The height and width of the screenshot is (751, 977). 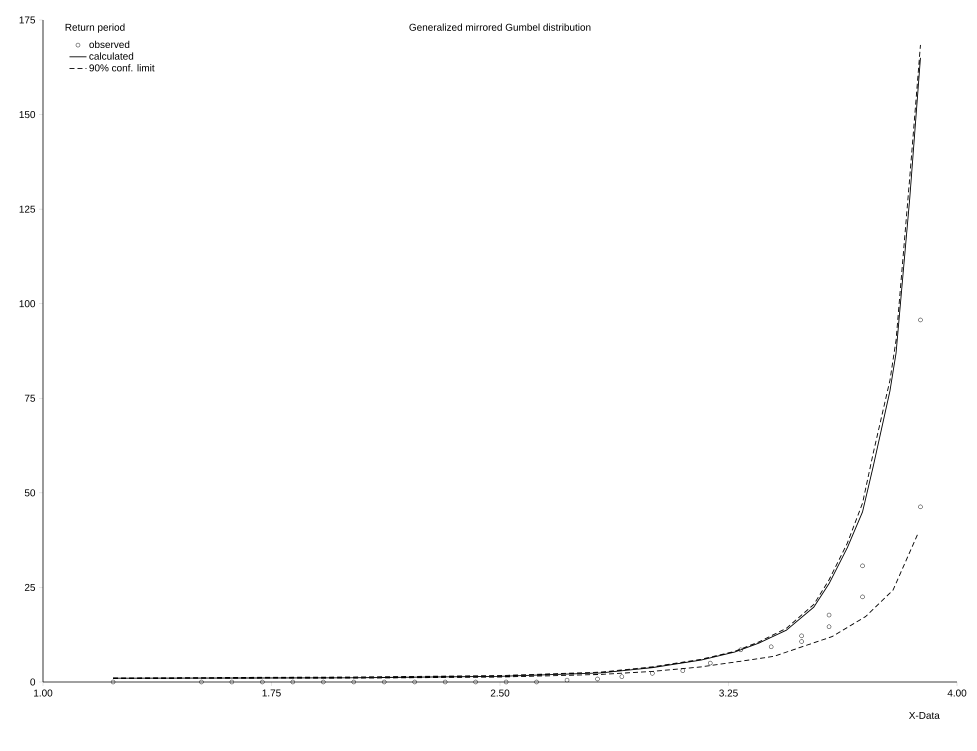 I want to click on x-tick-label: 4.00, so click(x=957, y=693).